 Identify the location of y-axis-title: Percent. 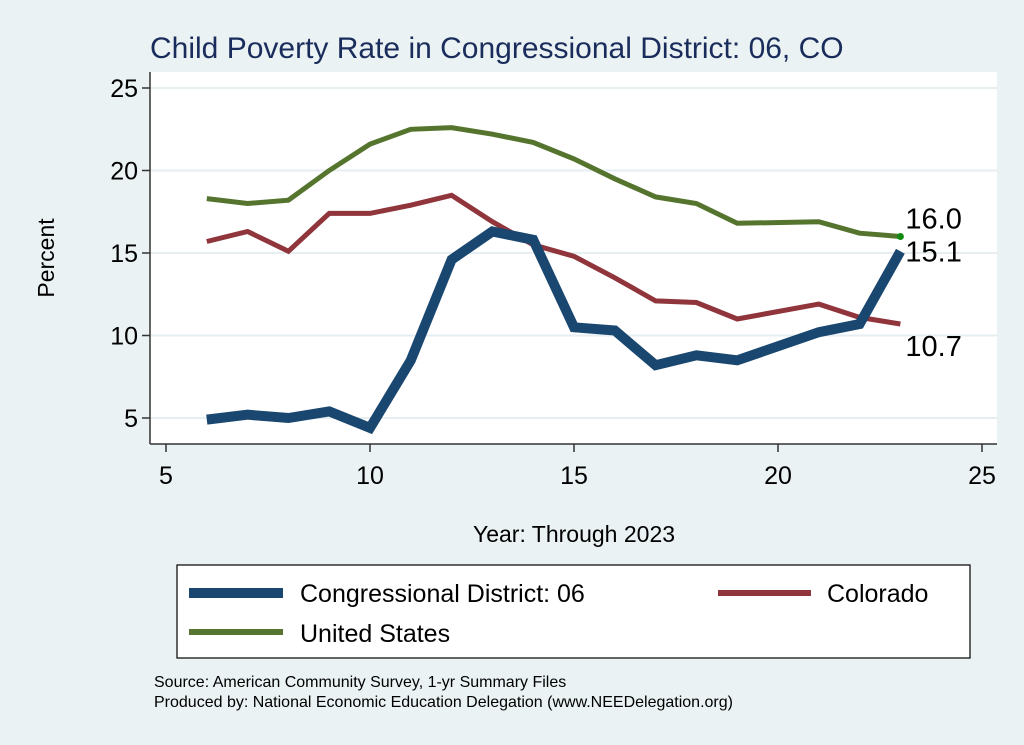
(46, 258).